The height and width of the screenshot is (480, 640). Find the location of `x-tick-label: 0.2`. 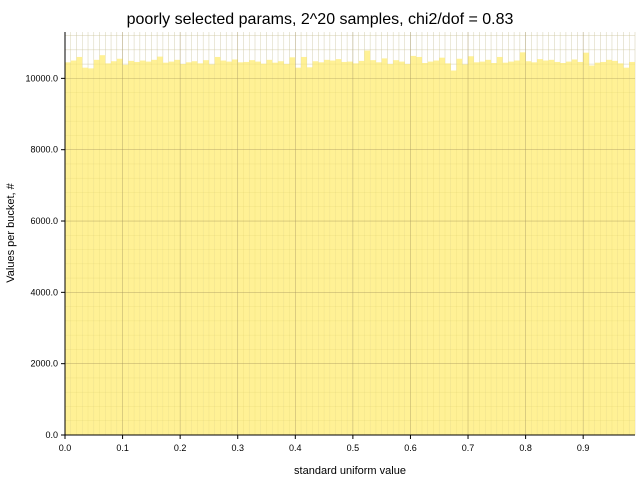

x-tick-label: 0.2 is located at coordinates (180, 448).